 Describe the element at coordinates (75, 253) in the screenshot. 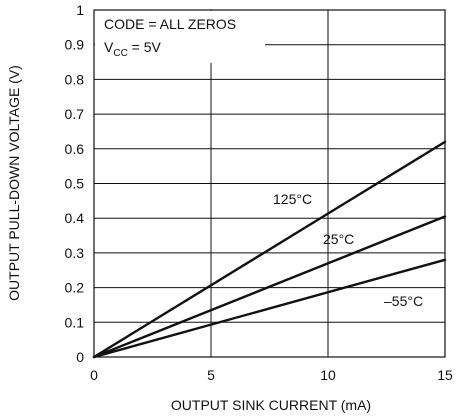

I see `y-tick-label: 0.3` at that location.